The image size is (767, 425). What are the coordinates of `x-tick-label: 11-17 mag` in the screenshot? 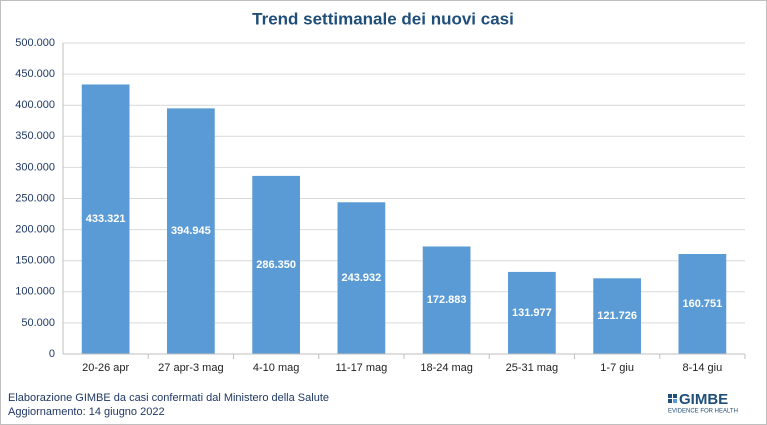 It's located at (361, 368).